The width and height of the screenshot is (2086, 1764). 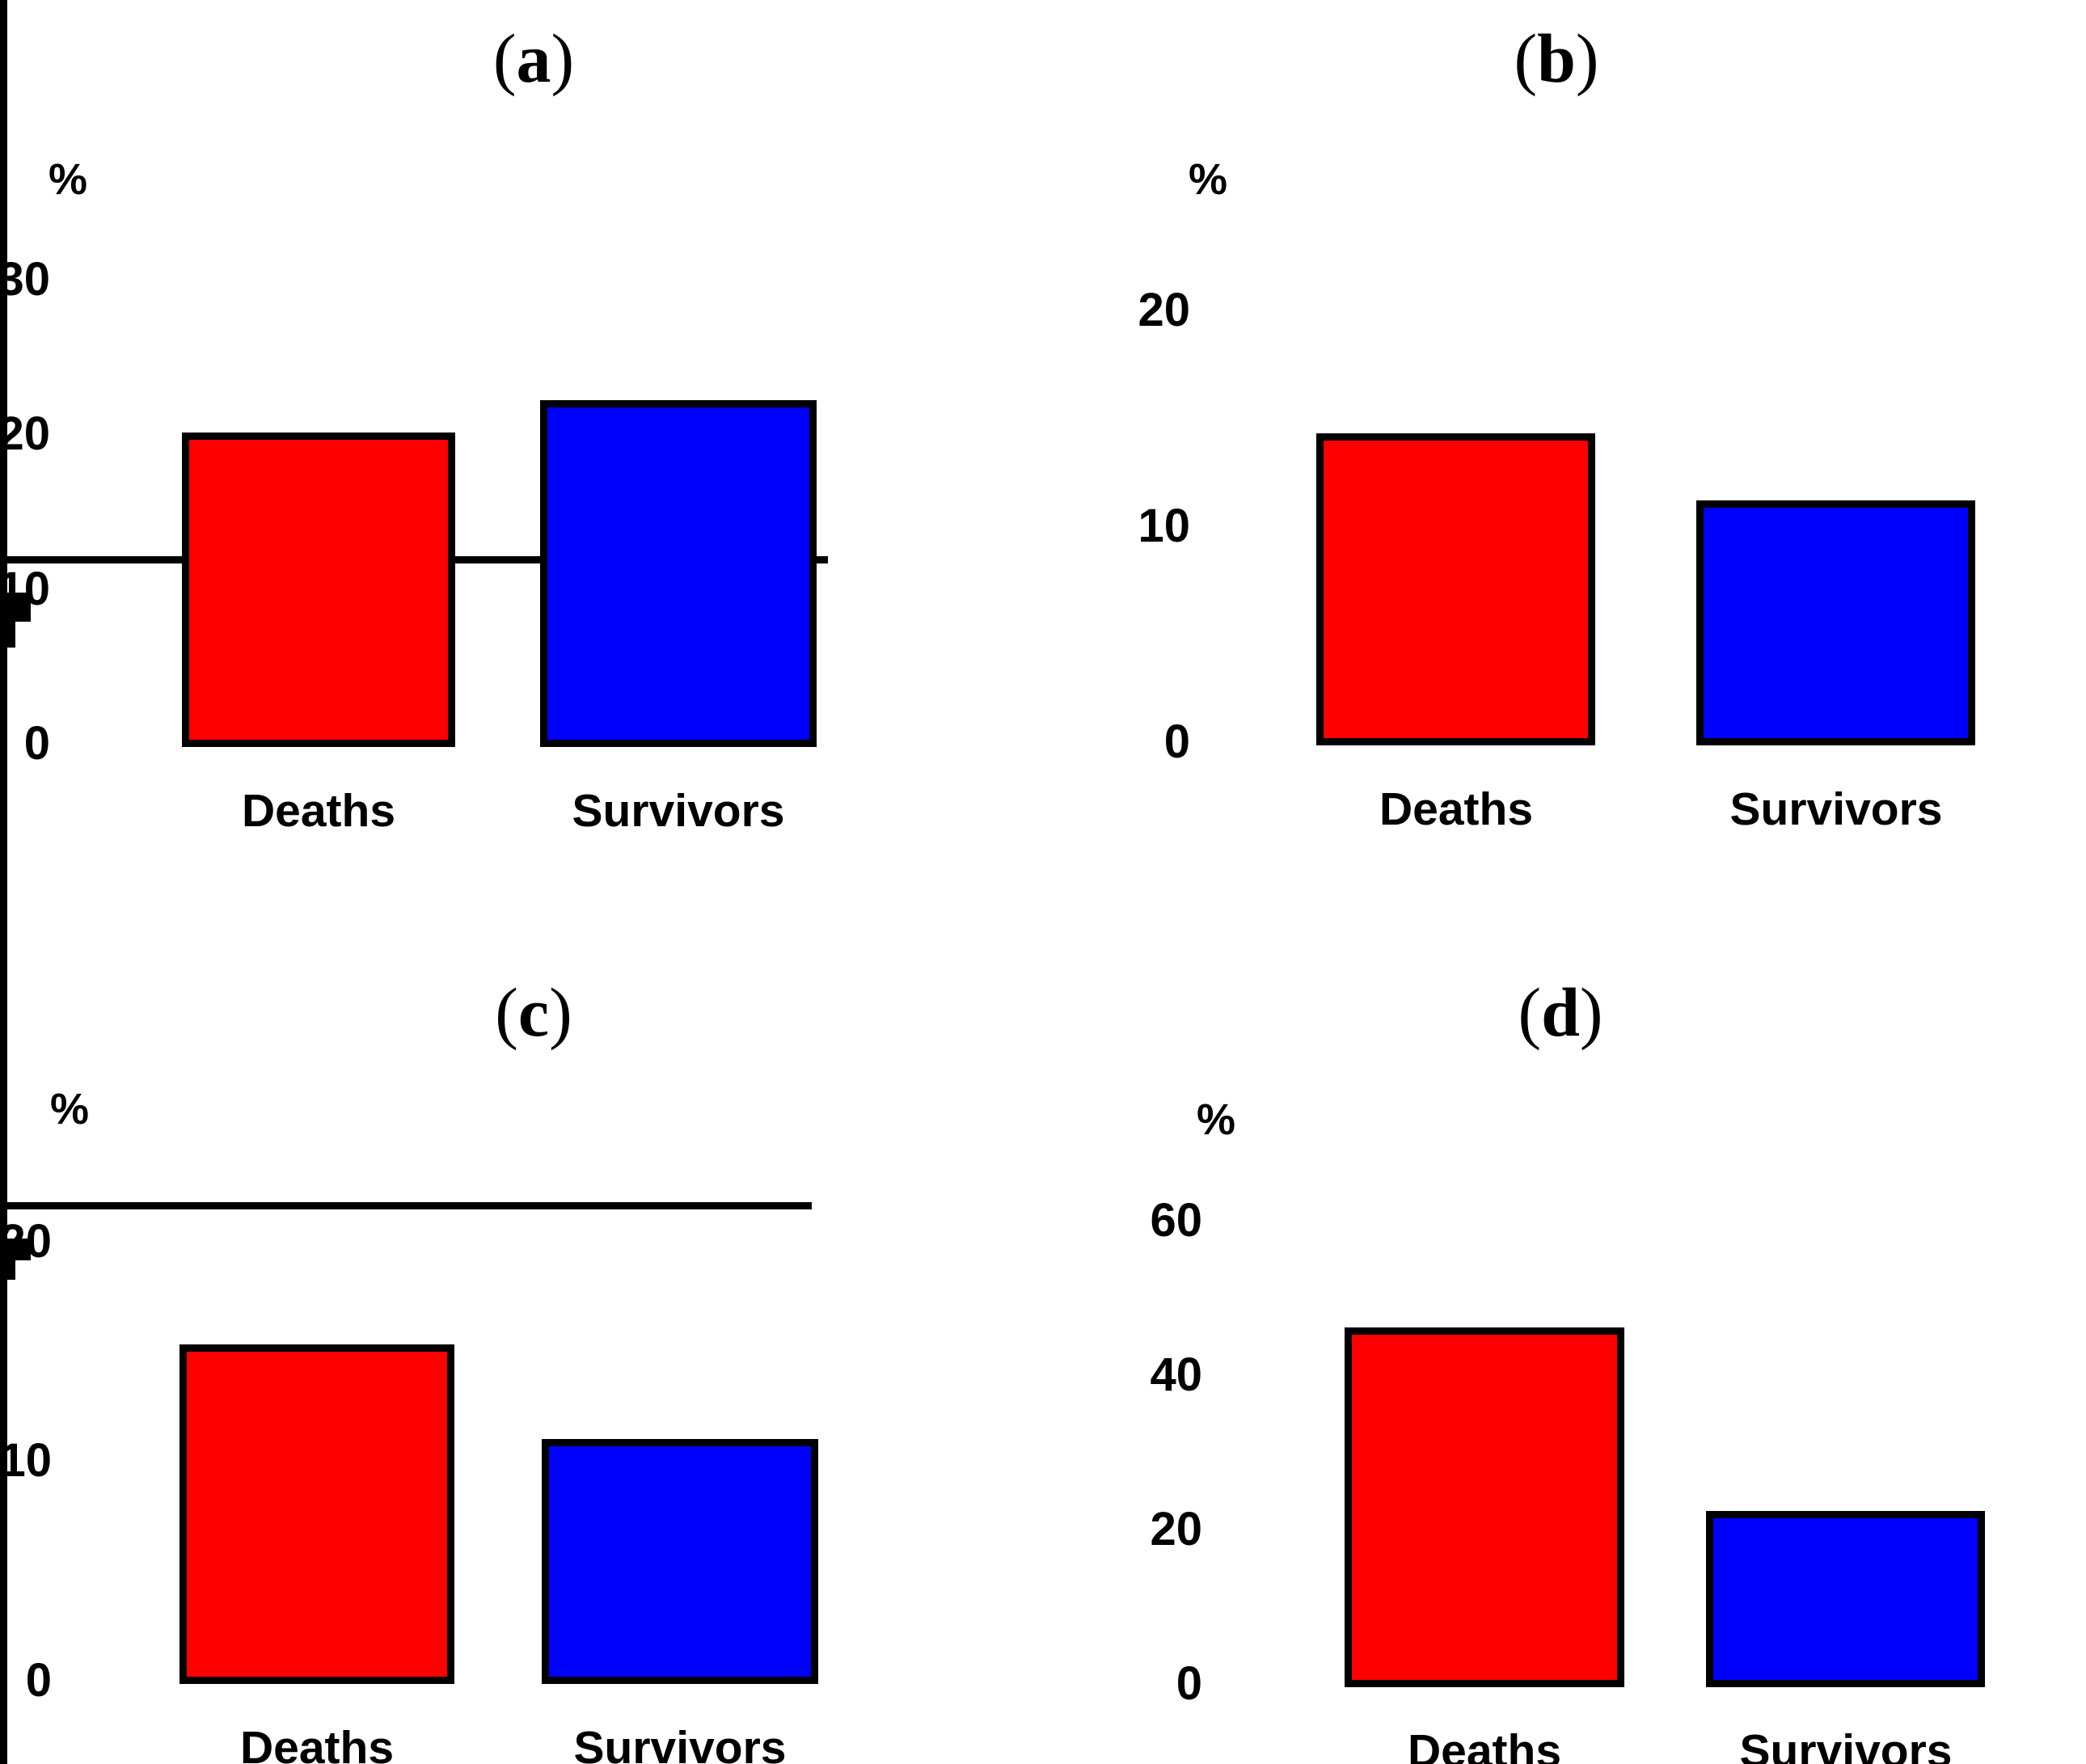 I want to click on panel-title-letter: c, so click(x=533, y=1012).